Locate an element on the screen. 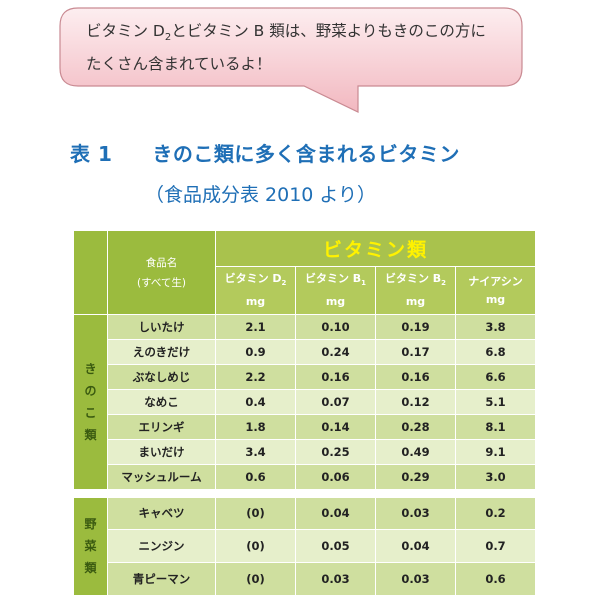 The height and width of the screenshot is (600, 600). group-label-char: 菜 is located at coordinates (90, 546).